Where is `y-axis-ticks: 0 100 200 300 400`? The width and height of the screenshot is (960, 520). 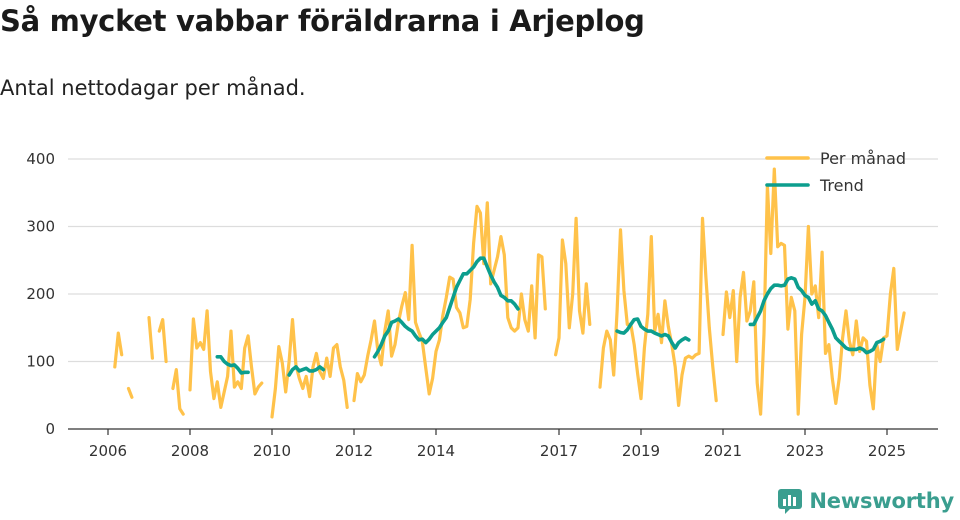 y-axis-ticks: 0 100 200 300 400 is located at coordinates (40, 294).